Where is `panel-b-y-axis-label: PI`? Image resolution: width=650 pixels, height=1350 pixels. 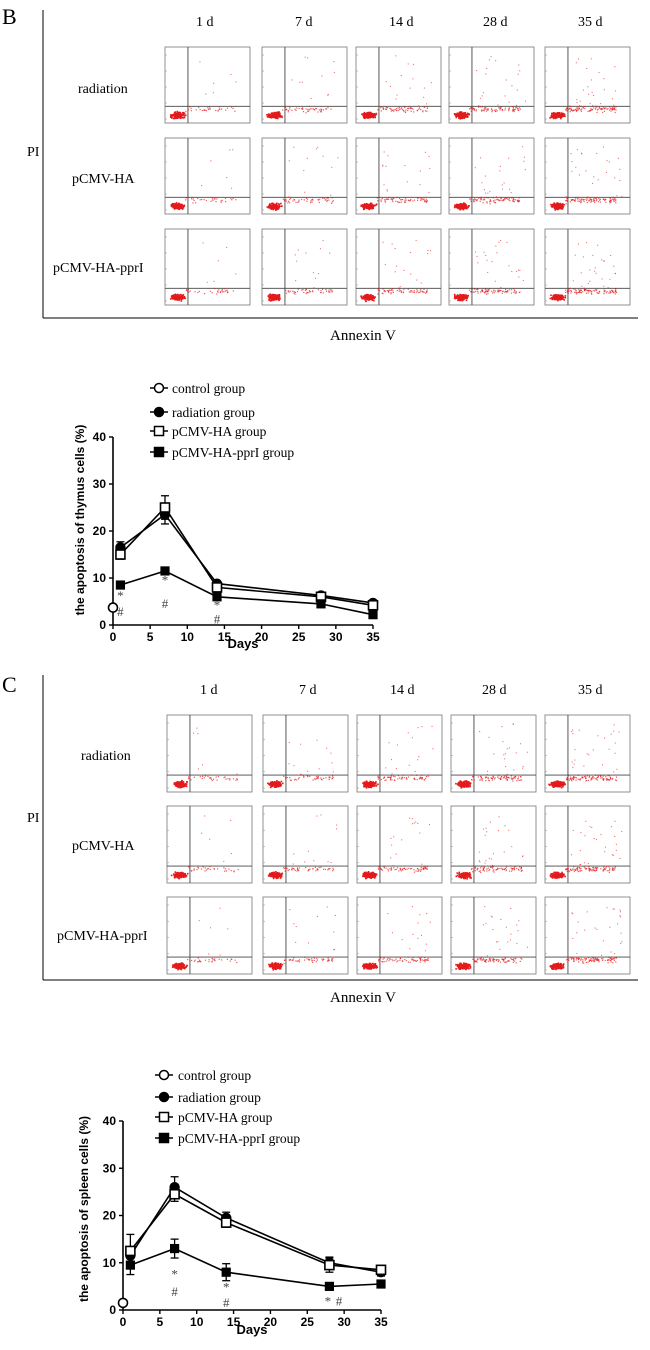 panel-b-y-axis-label: PI is located at coordinates (33, 152).